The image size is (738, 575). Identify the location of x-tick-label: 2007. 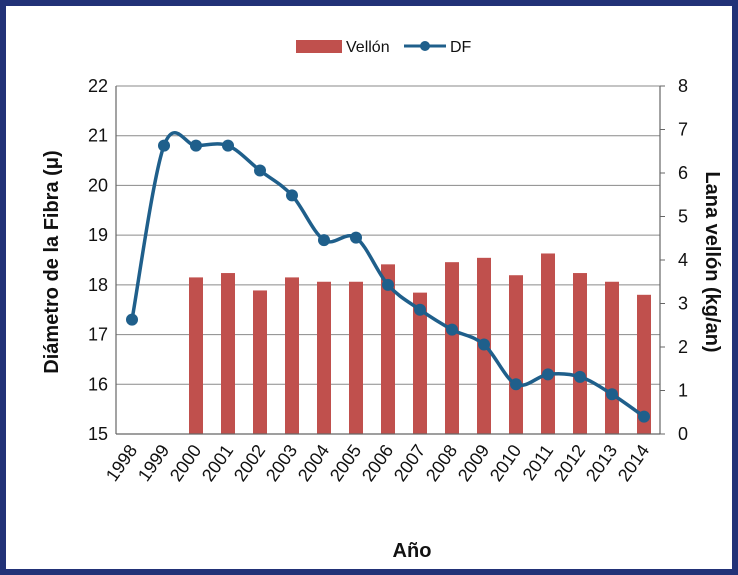
(409, 463).